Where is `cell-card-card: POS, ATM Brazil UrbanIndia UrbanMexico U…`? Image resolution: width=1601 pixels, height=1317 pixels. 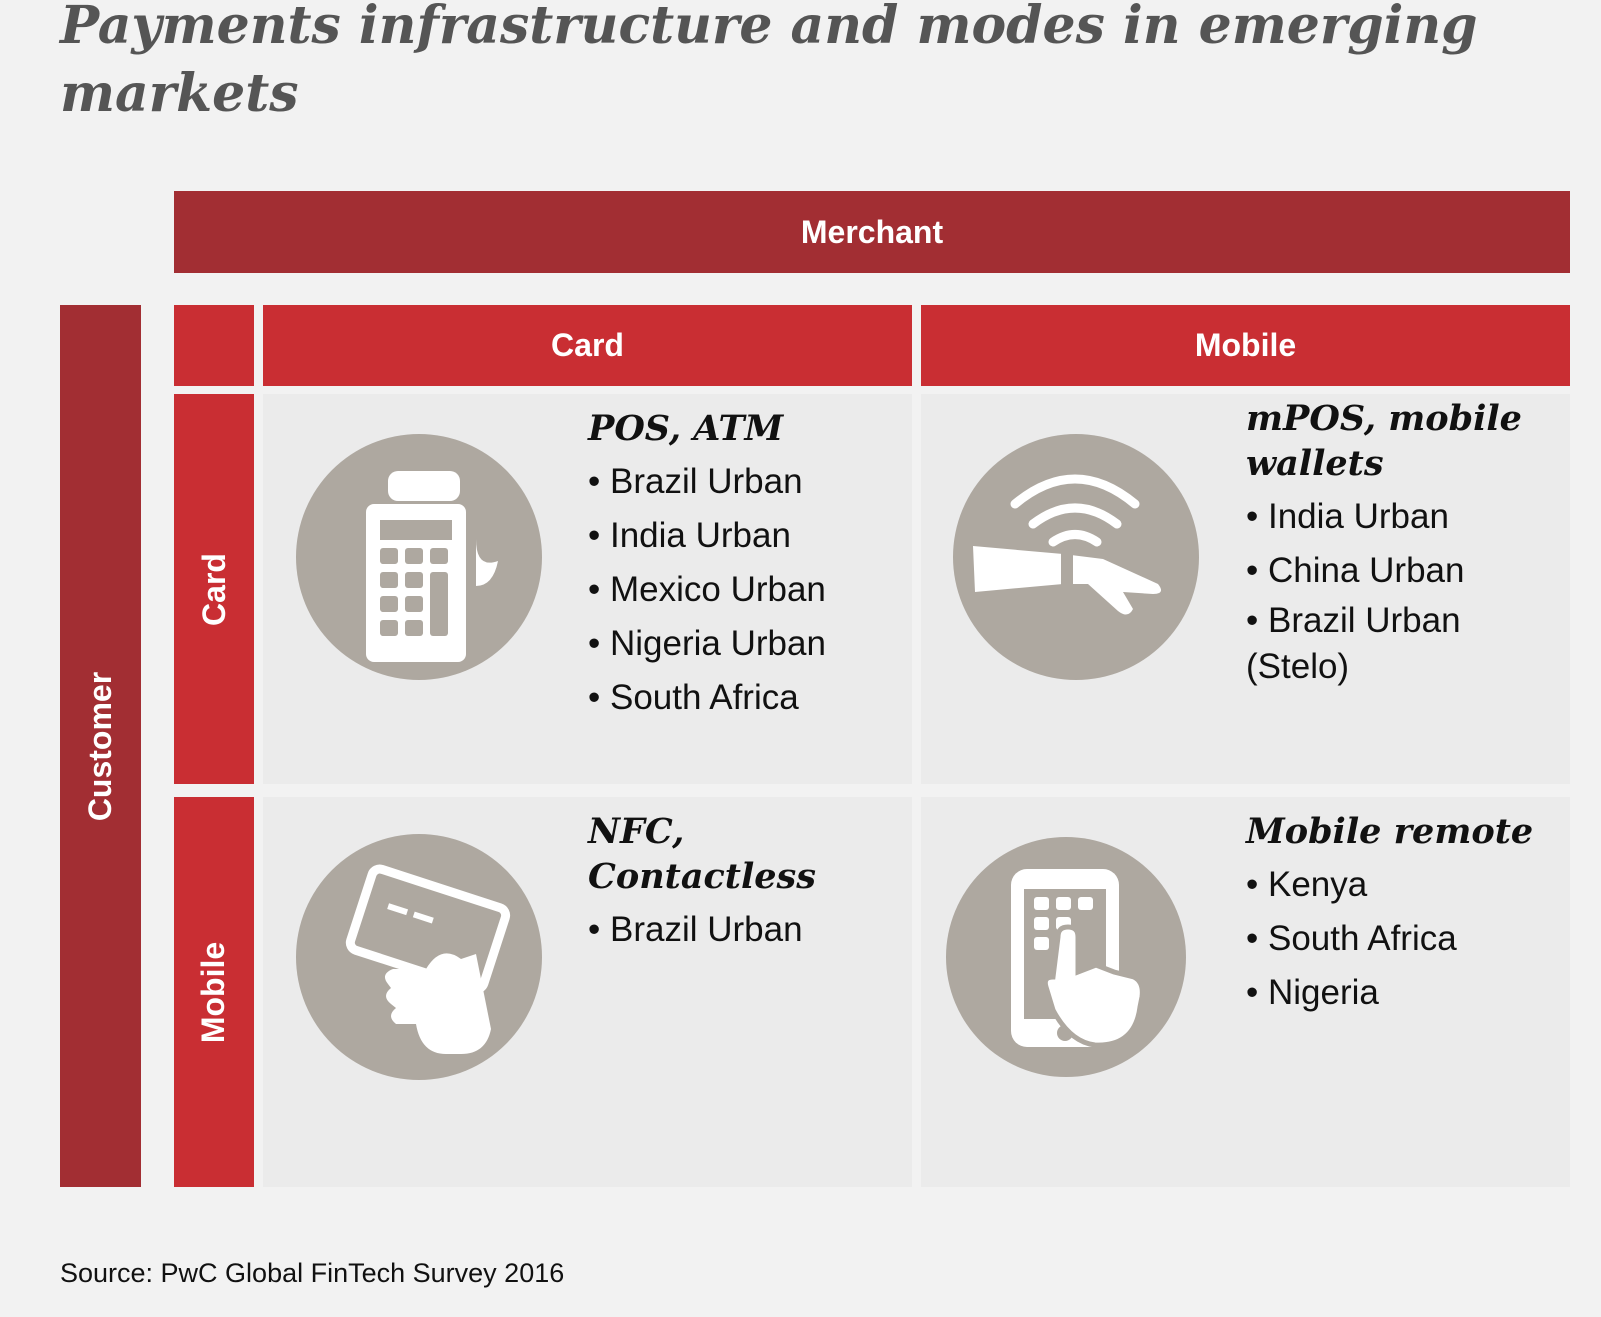
cell-card-card: POS, ATM Brazil UrbanIndia UrbanMexico U… is located at coordinates (587, 589).